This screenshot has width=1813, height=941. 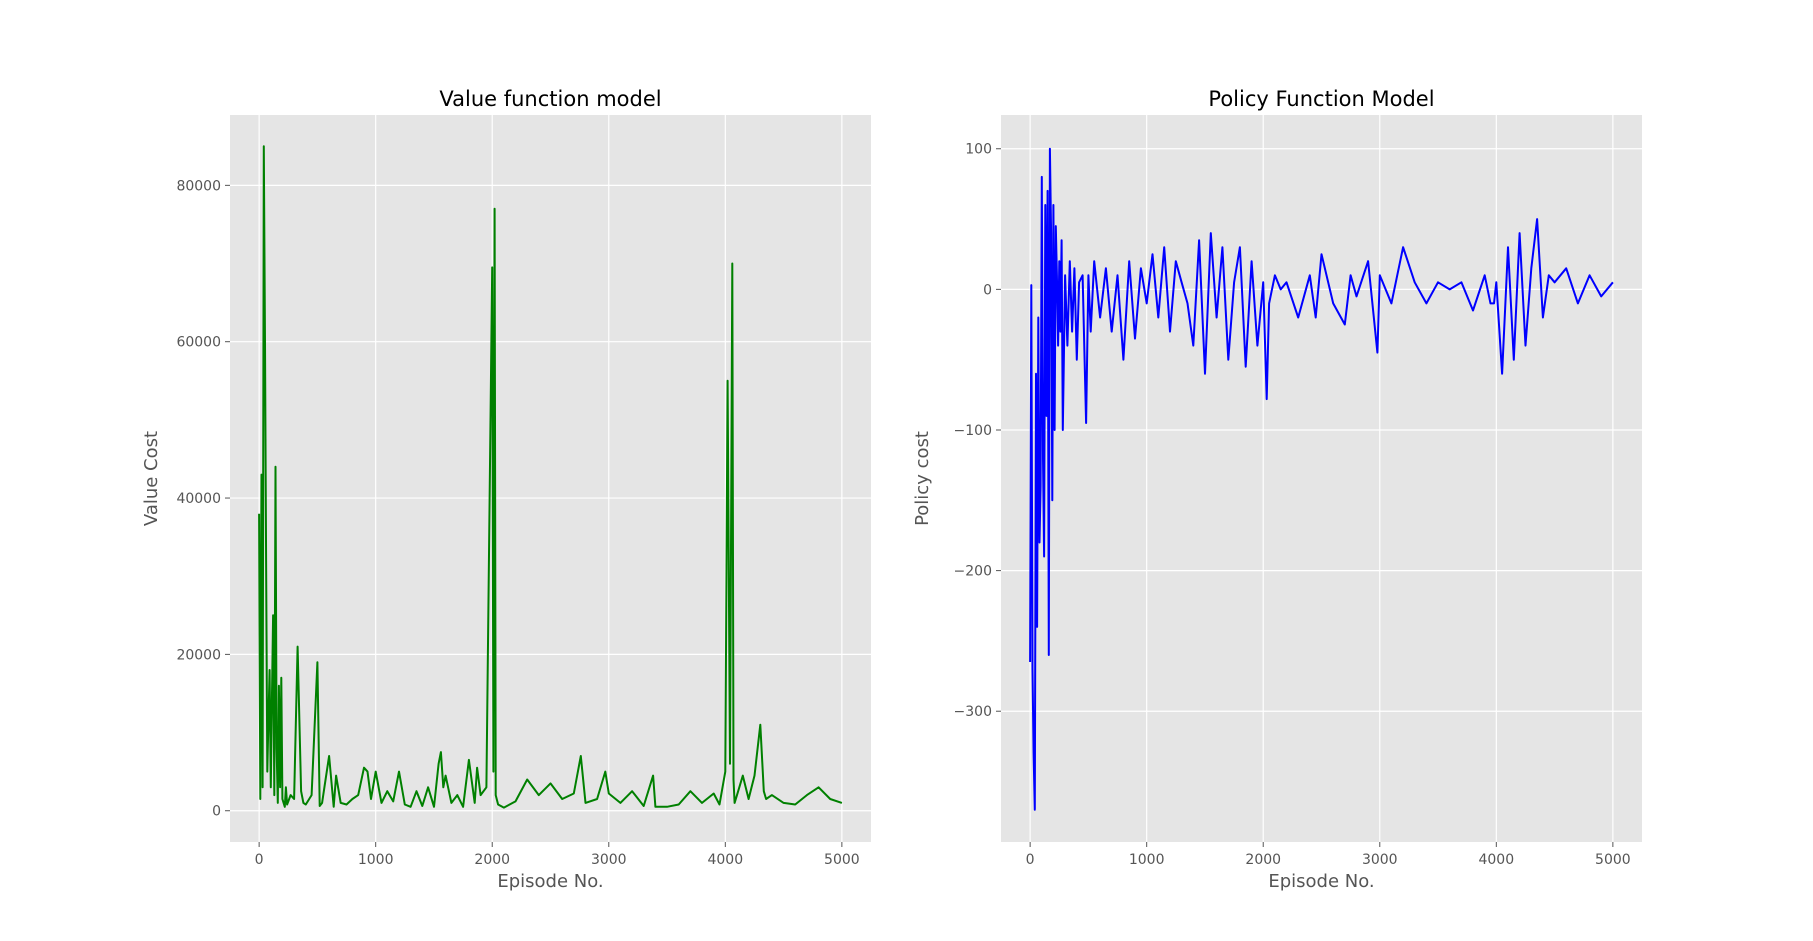 I want to click on y-tick-label: 60000, so click(x=198, y=343).